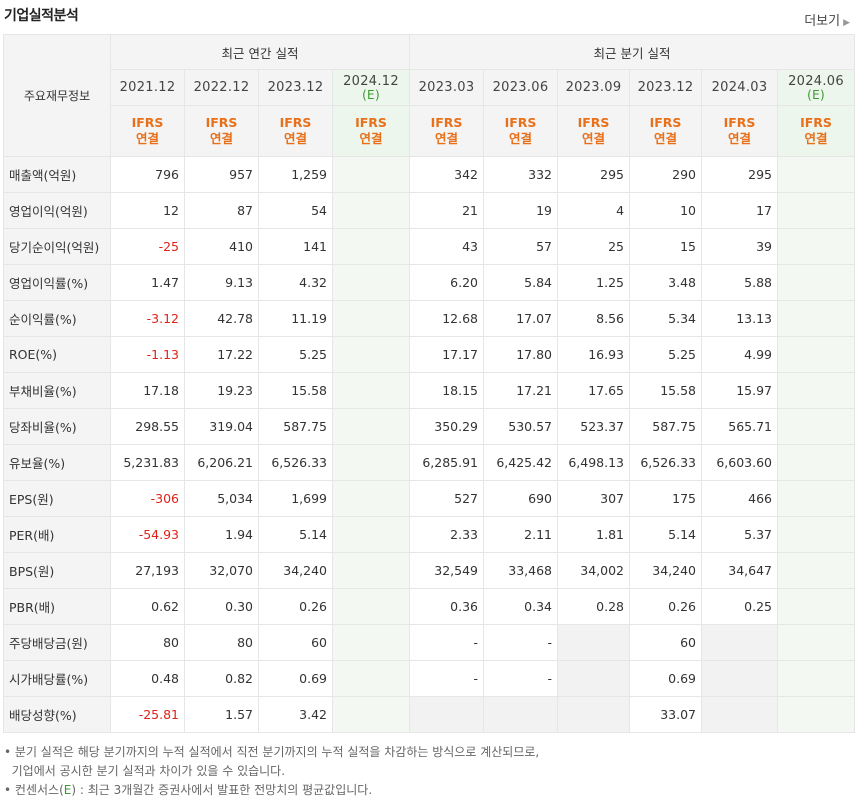  What do you see at coordinates (221, 606) in the screenshot?
I see `value-cell: 0.30` at bounding box center [221, 606].